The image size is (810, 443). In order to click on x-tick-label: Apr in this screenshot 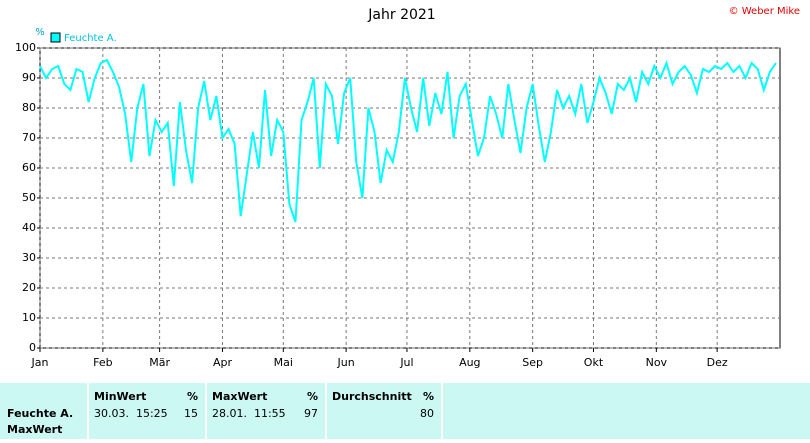, I will do `click(223, 362)`.